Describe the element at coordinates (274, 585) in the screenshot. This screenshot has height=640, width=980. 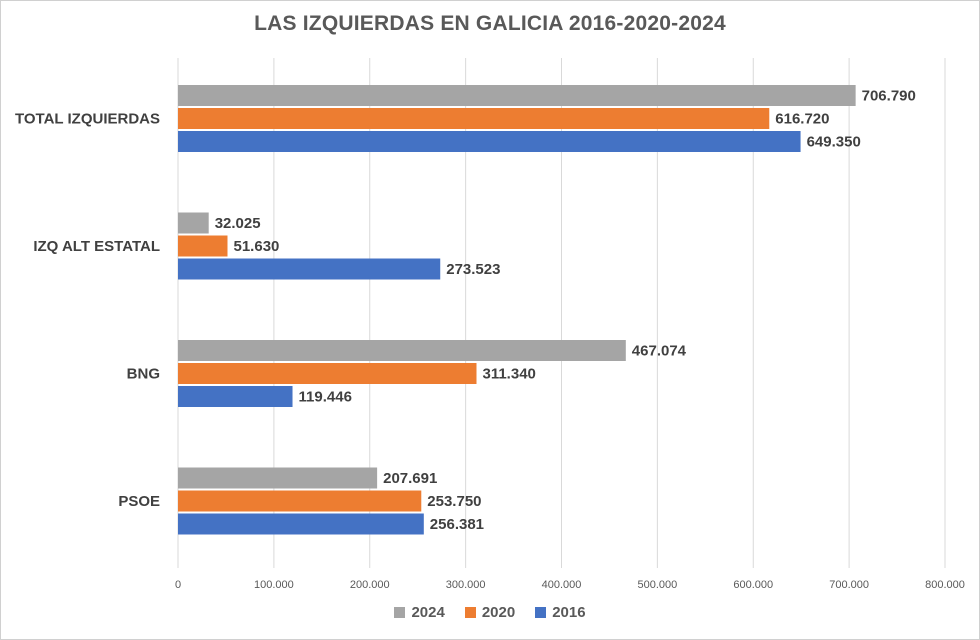
I see `x-tick-label: 100.000` at that location.